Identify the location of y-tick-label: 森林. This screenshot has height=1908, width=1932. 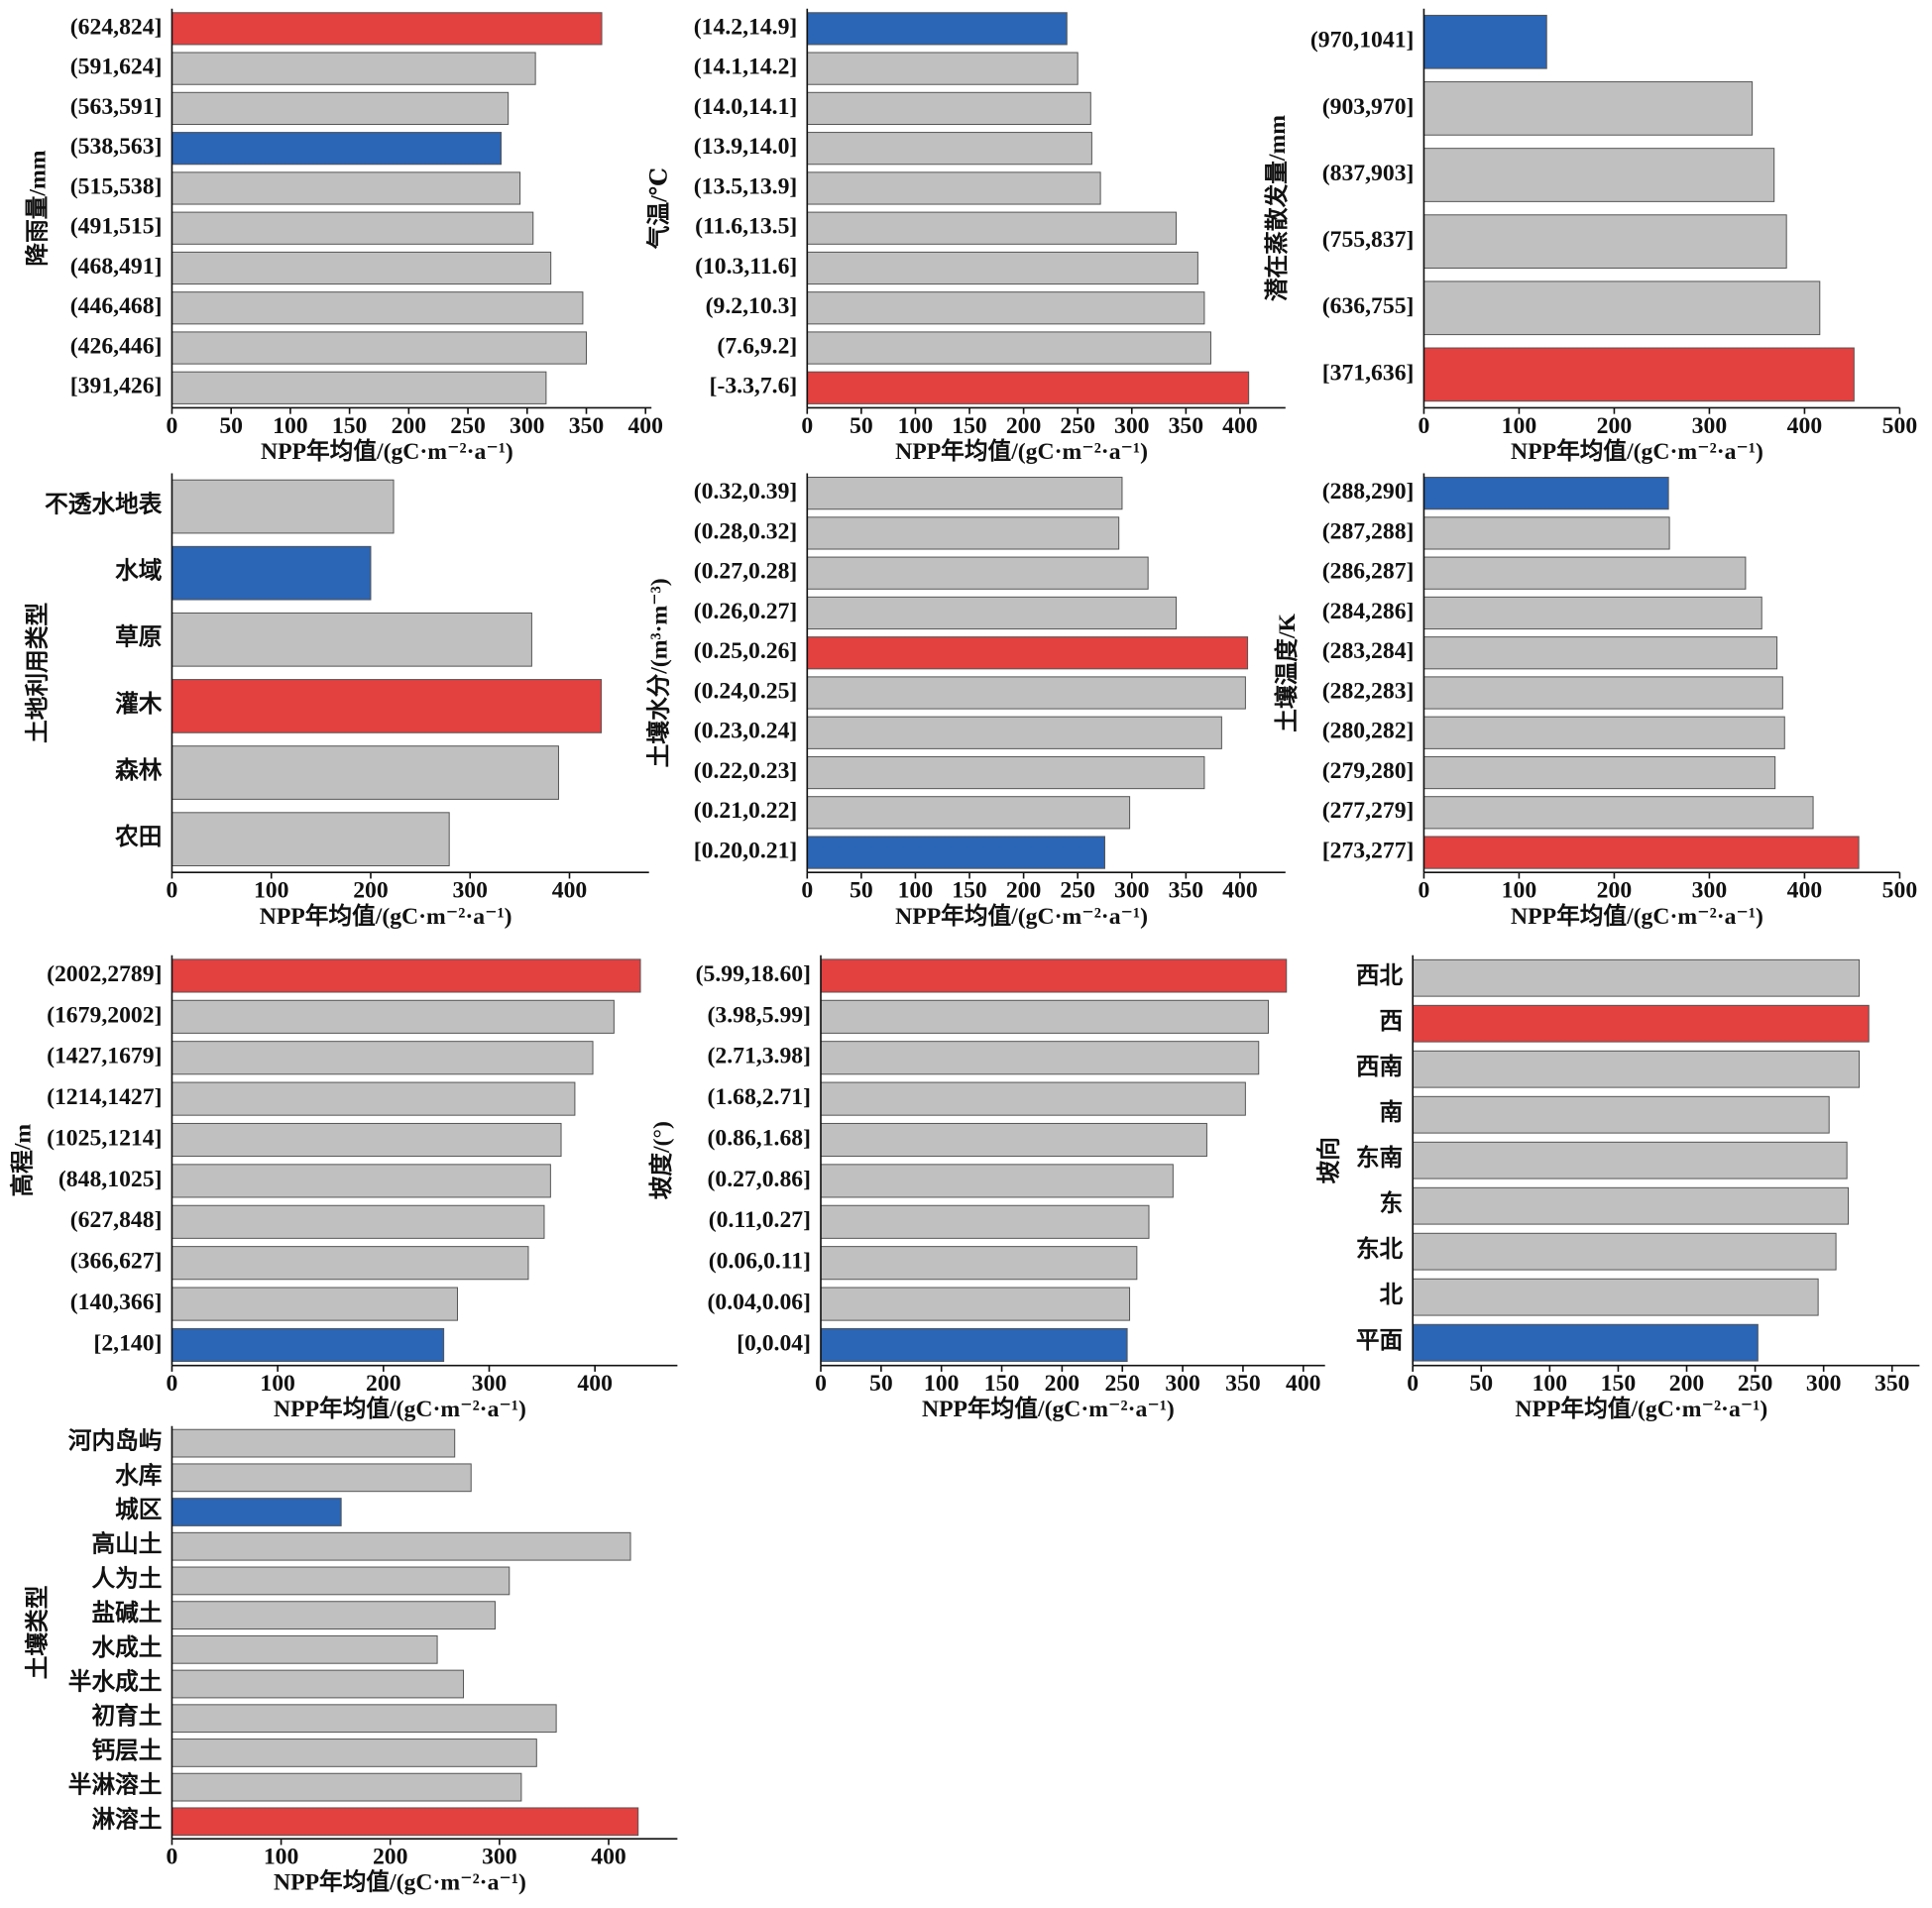
(139, 770).